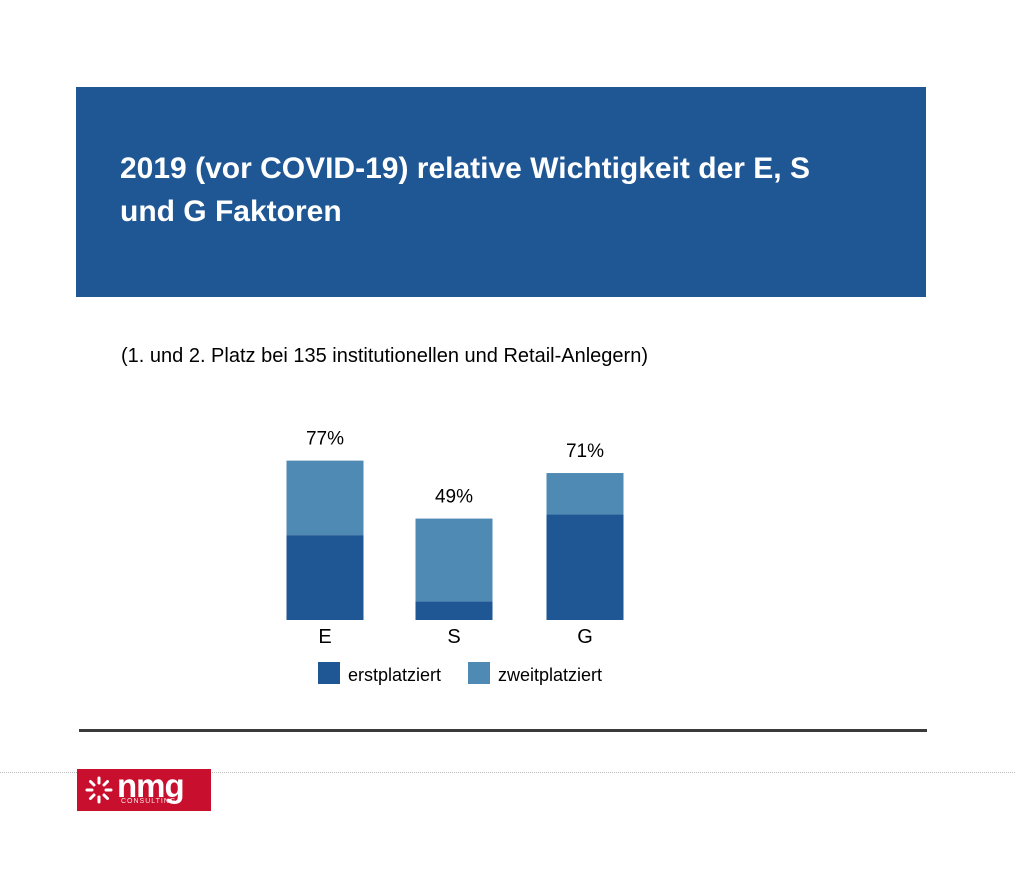  What do you see at coordinates (454, 610) in the screenshot?
I see `bar-s-erstplatziert` at bounding box center [454, 610].